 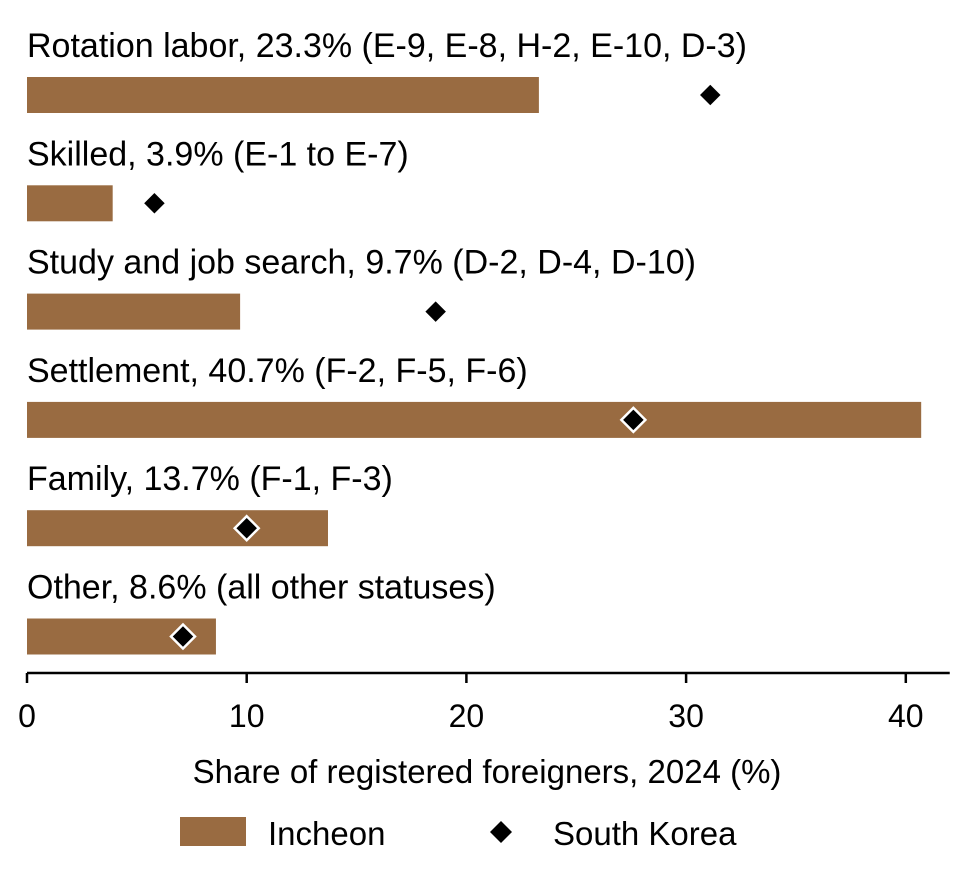 I want to click on marker-south-korea-family, so click(x=246, y=528).